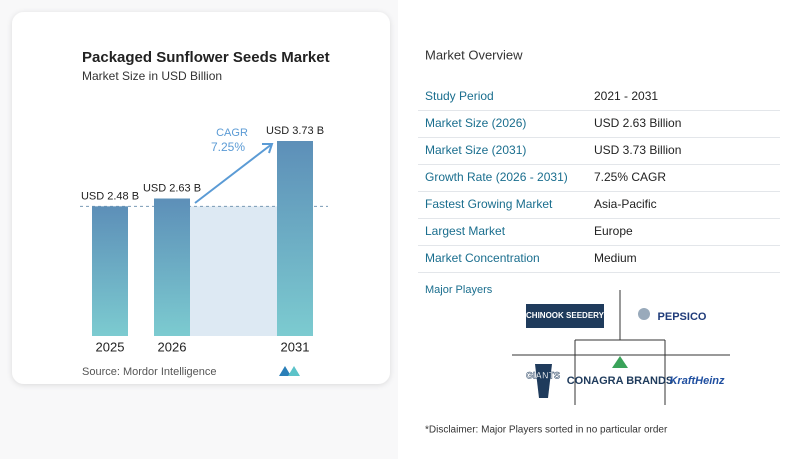 The height and width of the screenshot is (464, 800). What do you see at coordinates (232, 133) in the screenshot?
I see `cagr-label: CAGR` at bounding box center [232, 133].